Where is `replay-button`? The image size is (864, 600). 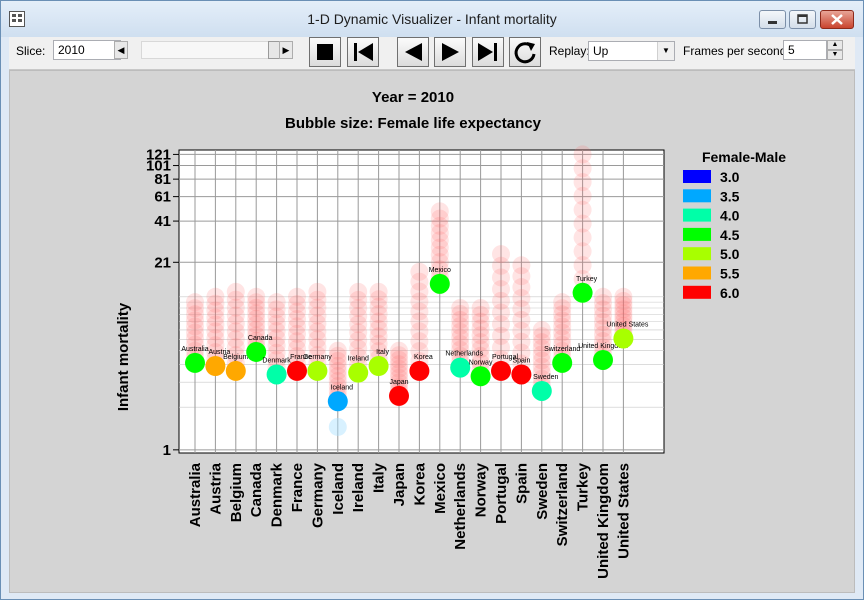 replay-button is located at coordinates (525, 52).